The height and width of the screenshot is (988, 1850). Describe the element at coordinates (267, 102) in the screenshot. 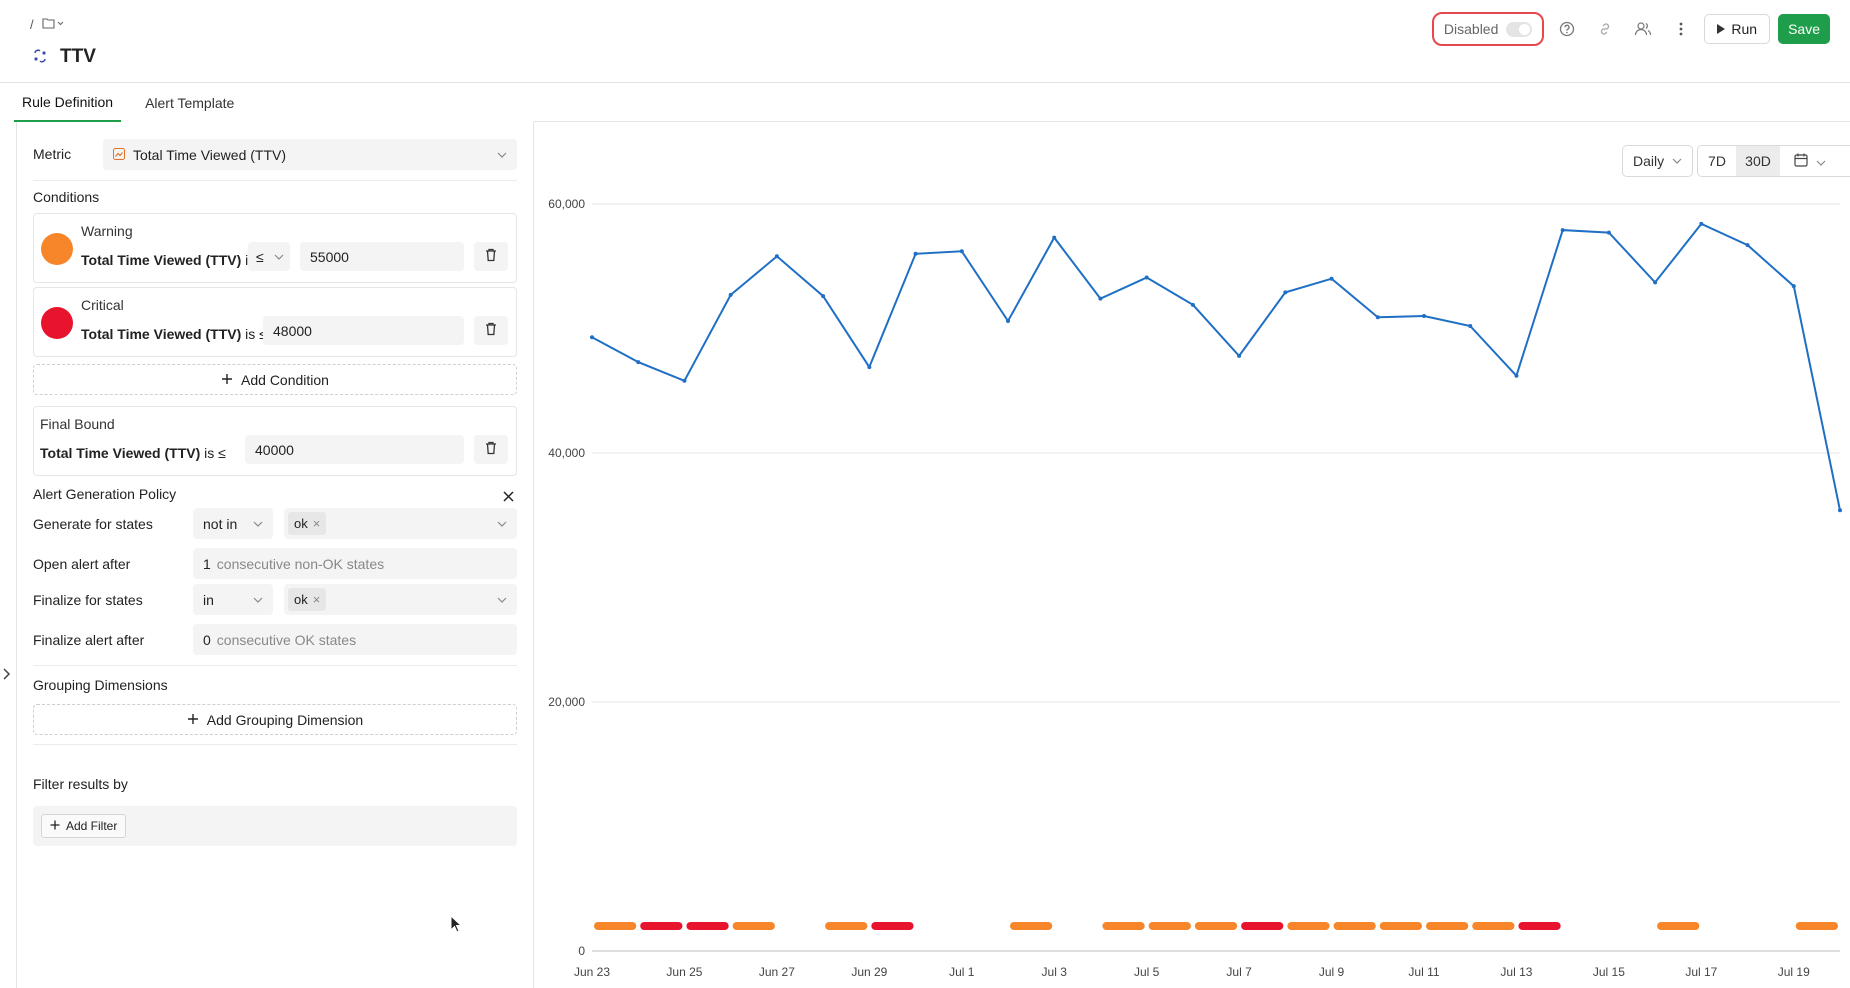

I see `tab-bar: Rule Definition Alert Template` at that location.